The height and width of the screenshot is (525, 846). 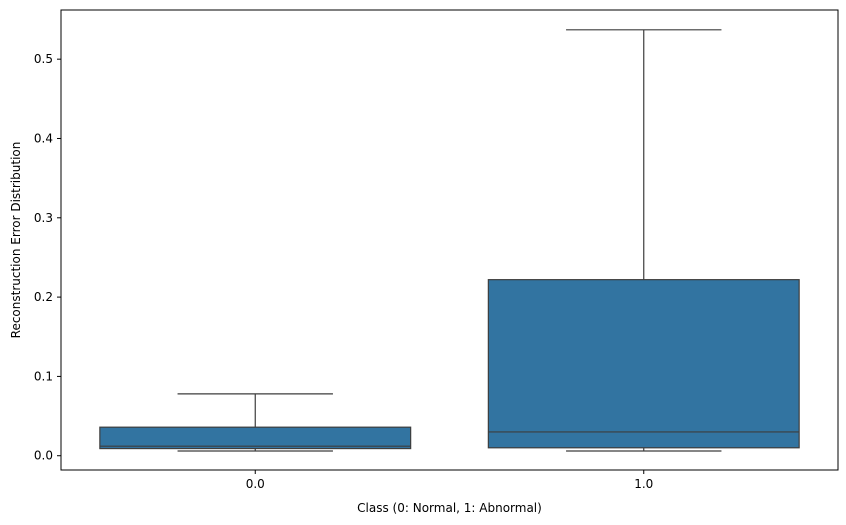 I want to click on y-tick-label: 0.5, so click(x=43, y=59).